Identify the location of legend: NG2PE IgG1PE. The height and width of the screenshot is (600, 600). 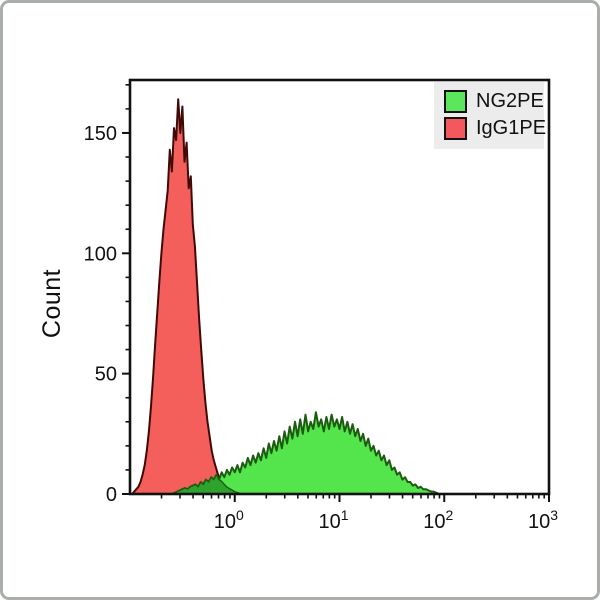
(490, 115).